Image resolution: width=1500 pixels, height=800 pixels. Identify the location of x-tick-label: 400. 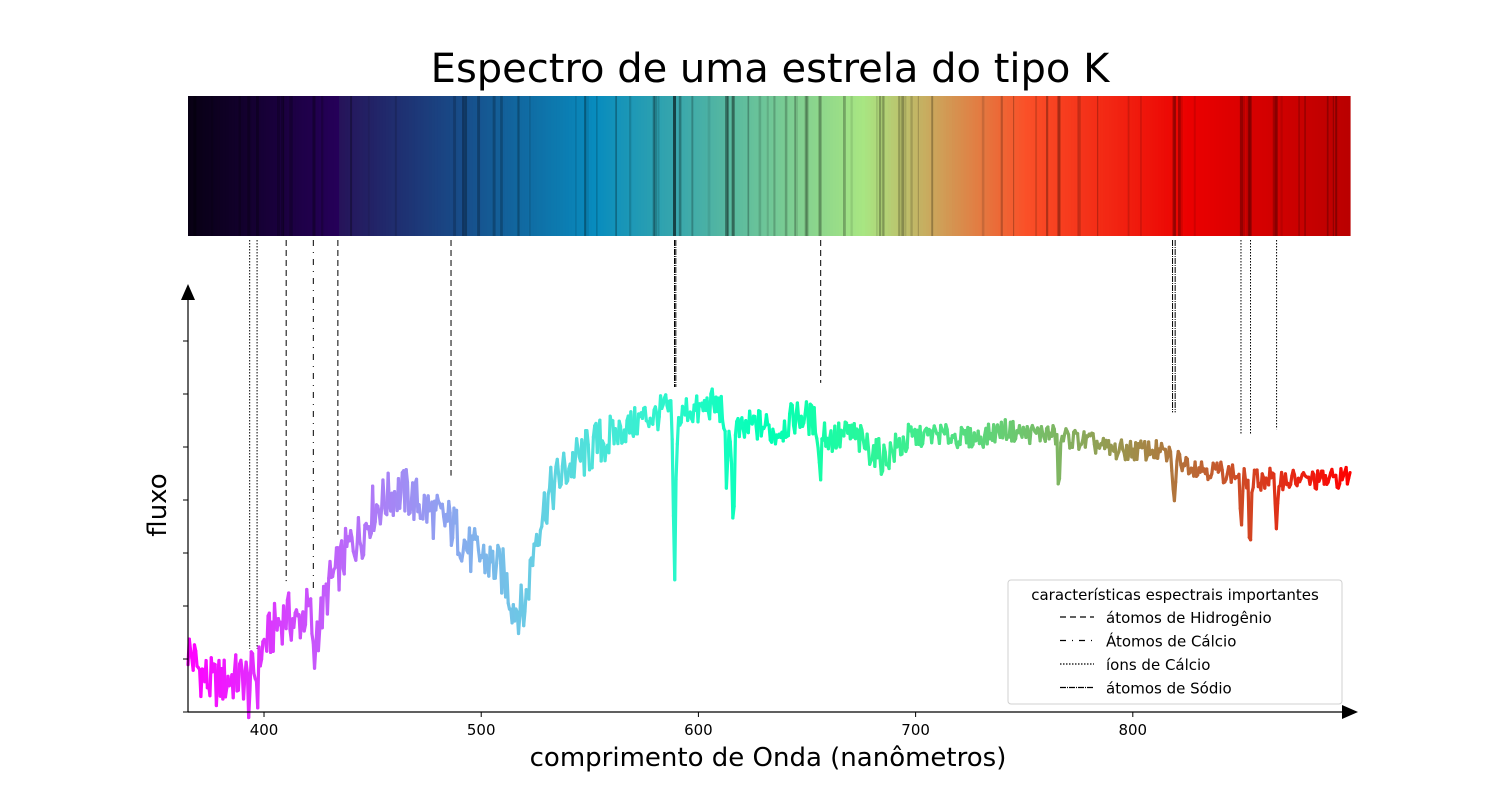
(264, 730).